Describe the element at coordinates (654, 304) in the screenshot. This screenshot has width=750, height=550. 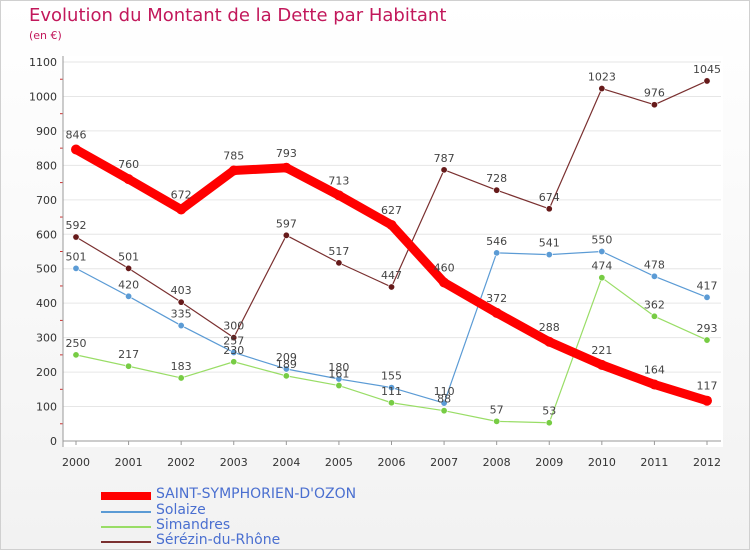
I see `data-label: 362` at that location.